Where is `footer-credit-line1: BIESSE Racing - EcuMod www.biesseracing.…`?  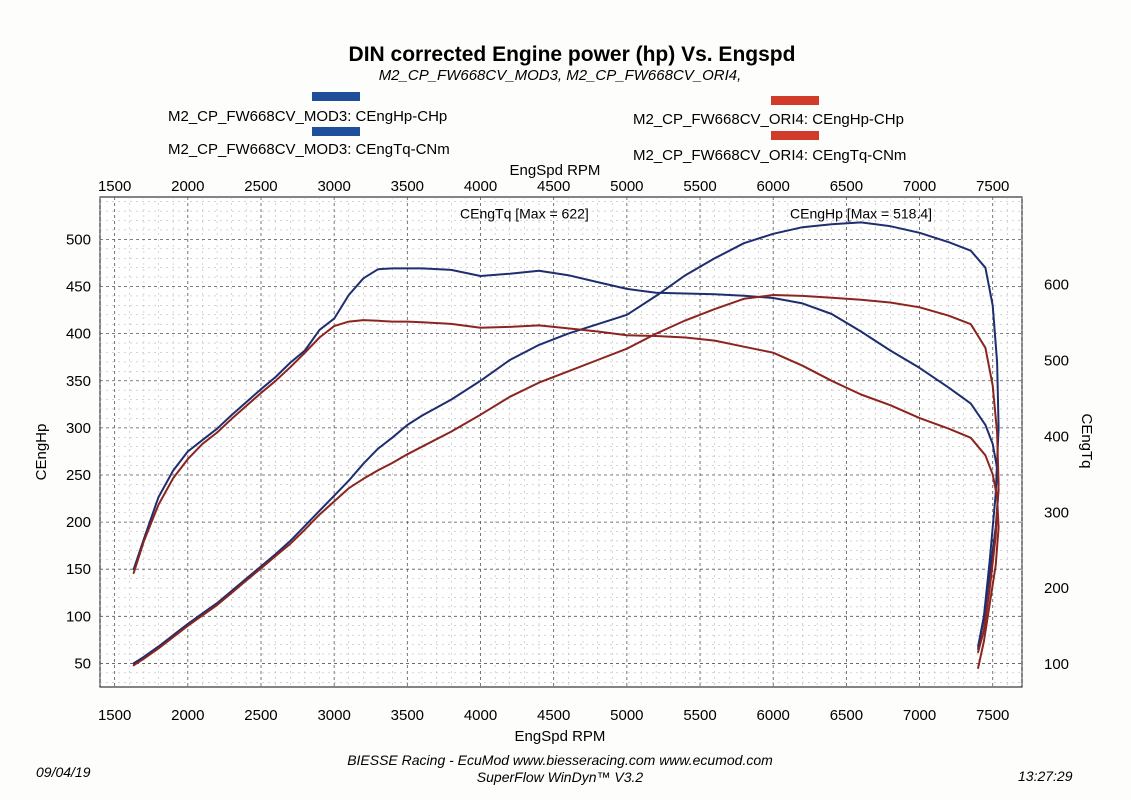 footer-credit-line1: BIESSE Racing - EcuMod www.biesseracing.… is located at coordinates (560, 760).